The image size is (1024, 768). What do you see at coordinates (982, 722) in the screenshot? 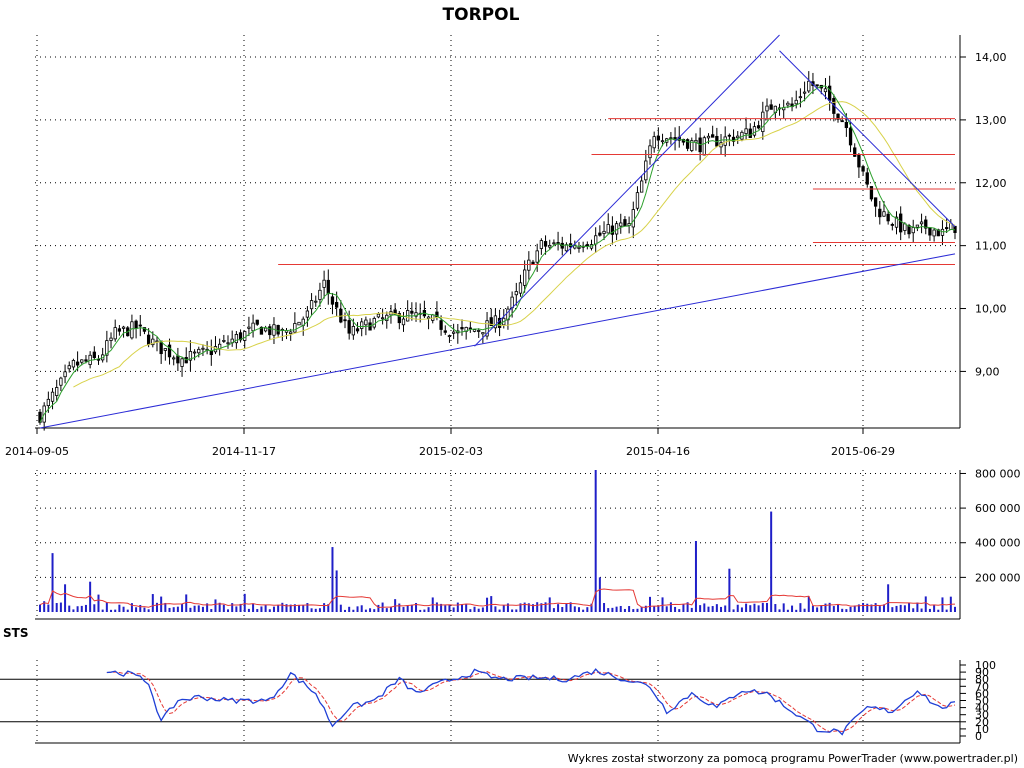
I see `sts-y-tick-label-2: 20` at bounding box center [982, 722].